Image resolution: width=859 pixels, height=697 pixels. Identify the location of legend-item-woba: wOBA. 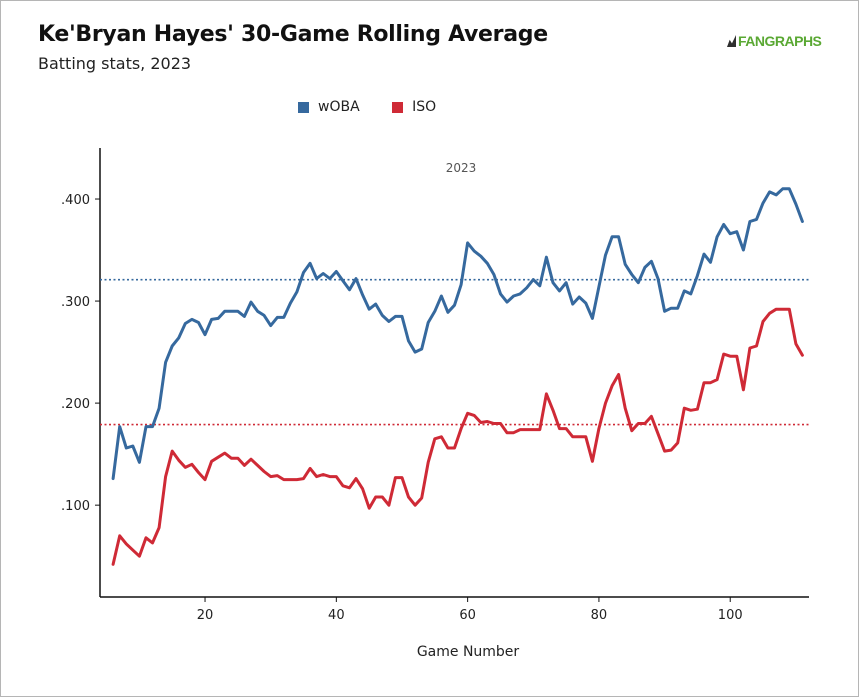
(329, 107).